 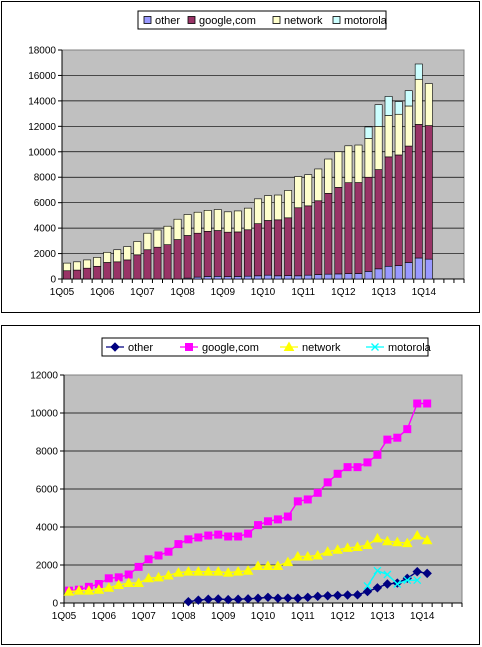 What do you see at coordinates (42, 101) in the screenshot?
I see `bar-y-tick-label: 14000` at bounding box center [42, 101].